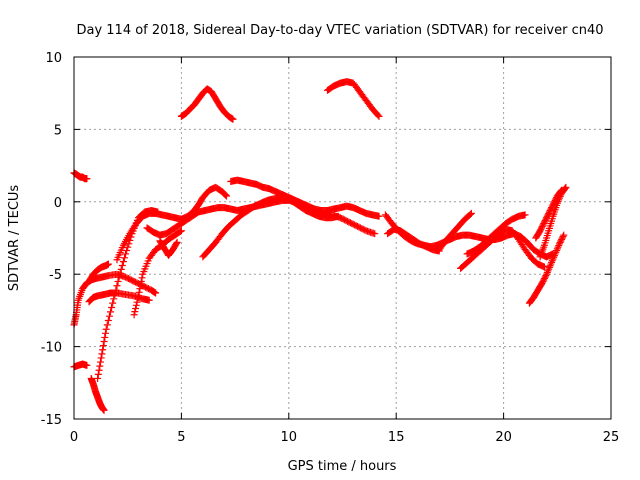 The image size is (640, 480). I want to click on series-arc-u, so click(496, 234).